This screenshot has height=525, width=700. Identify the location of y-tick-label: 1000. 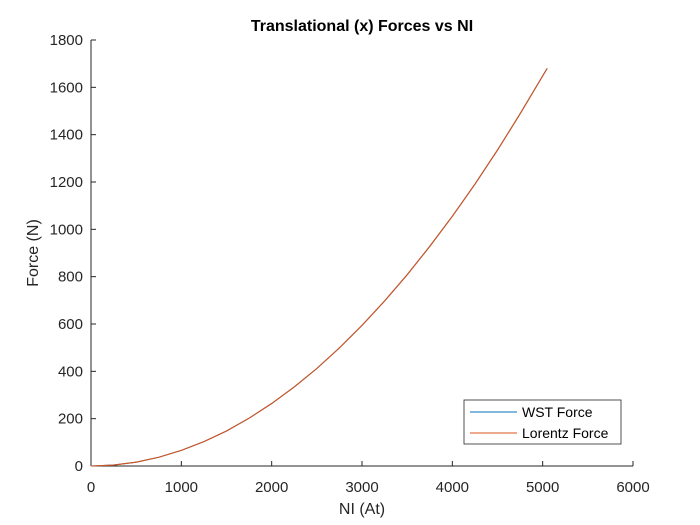
(66, 229).